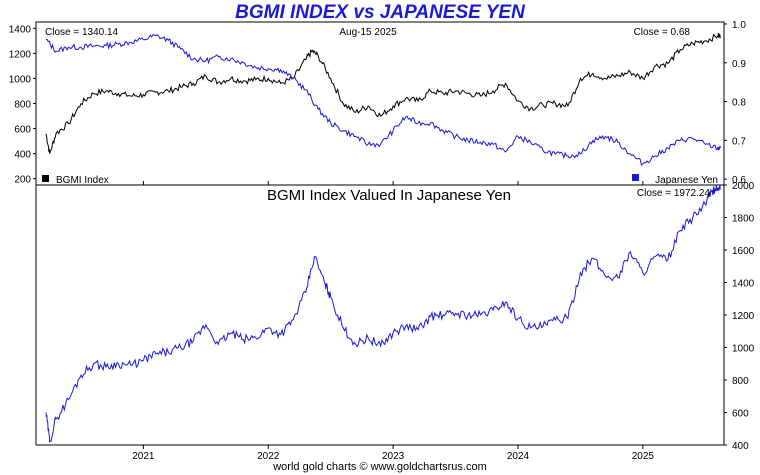  I want to click on legend-swatch-yen, so click(635, 177).